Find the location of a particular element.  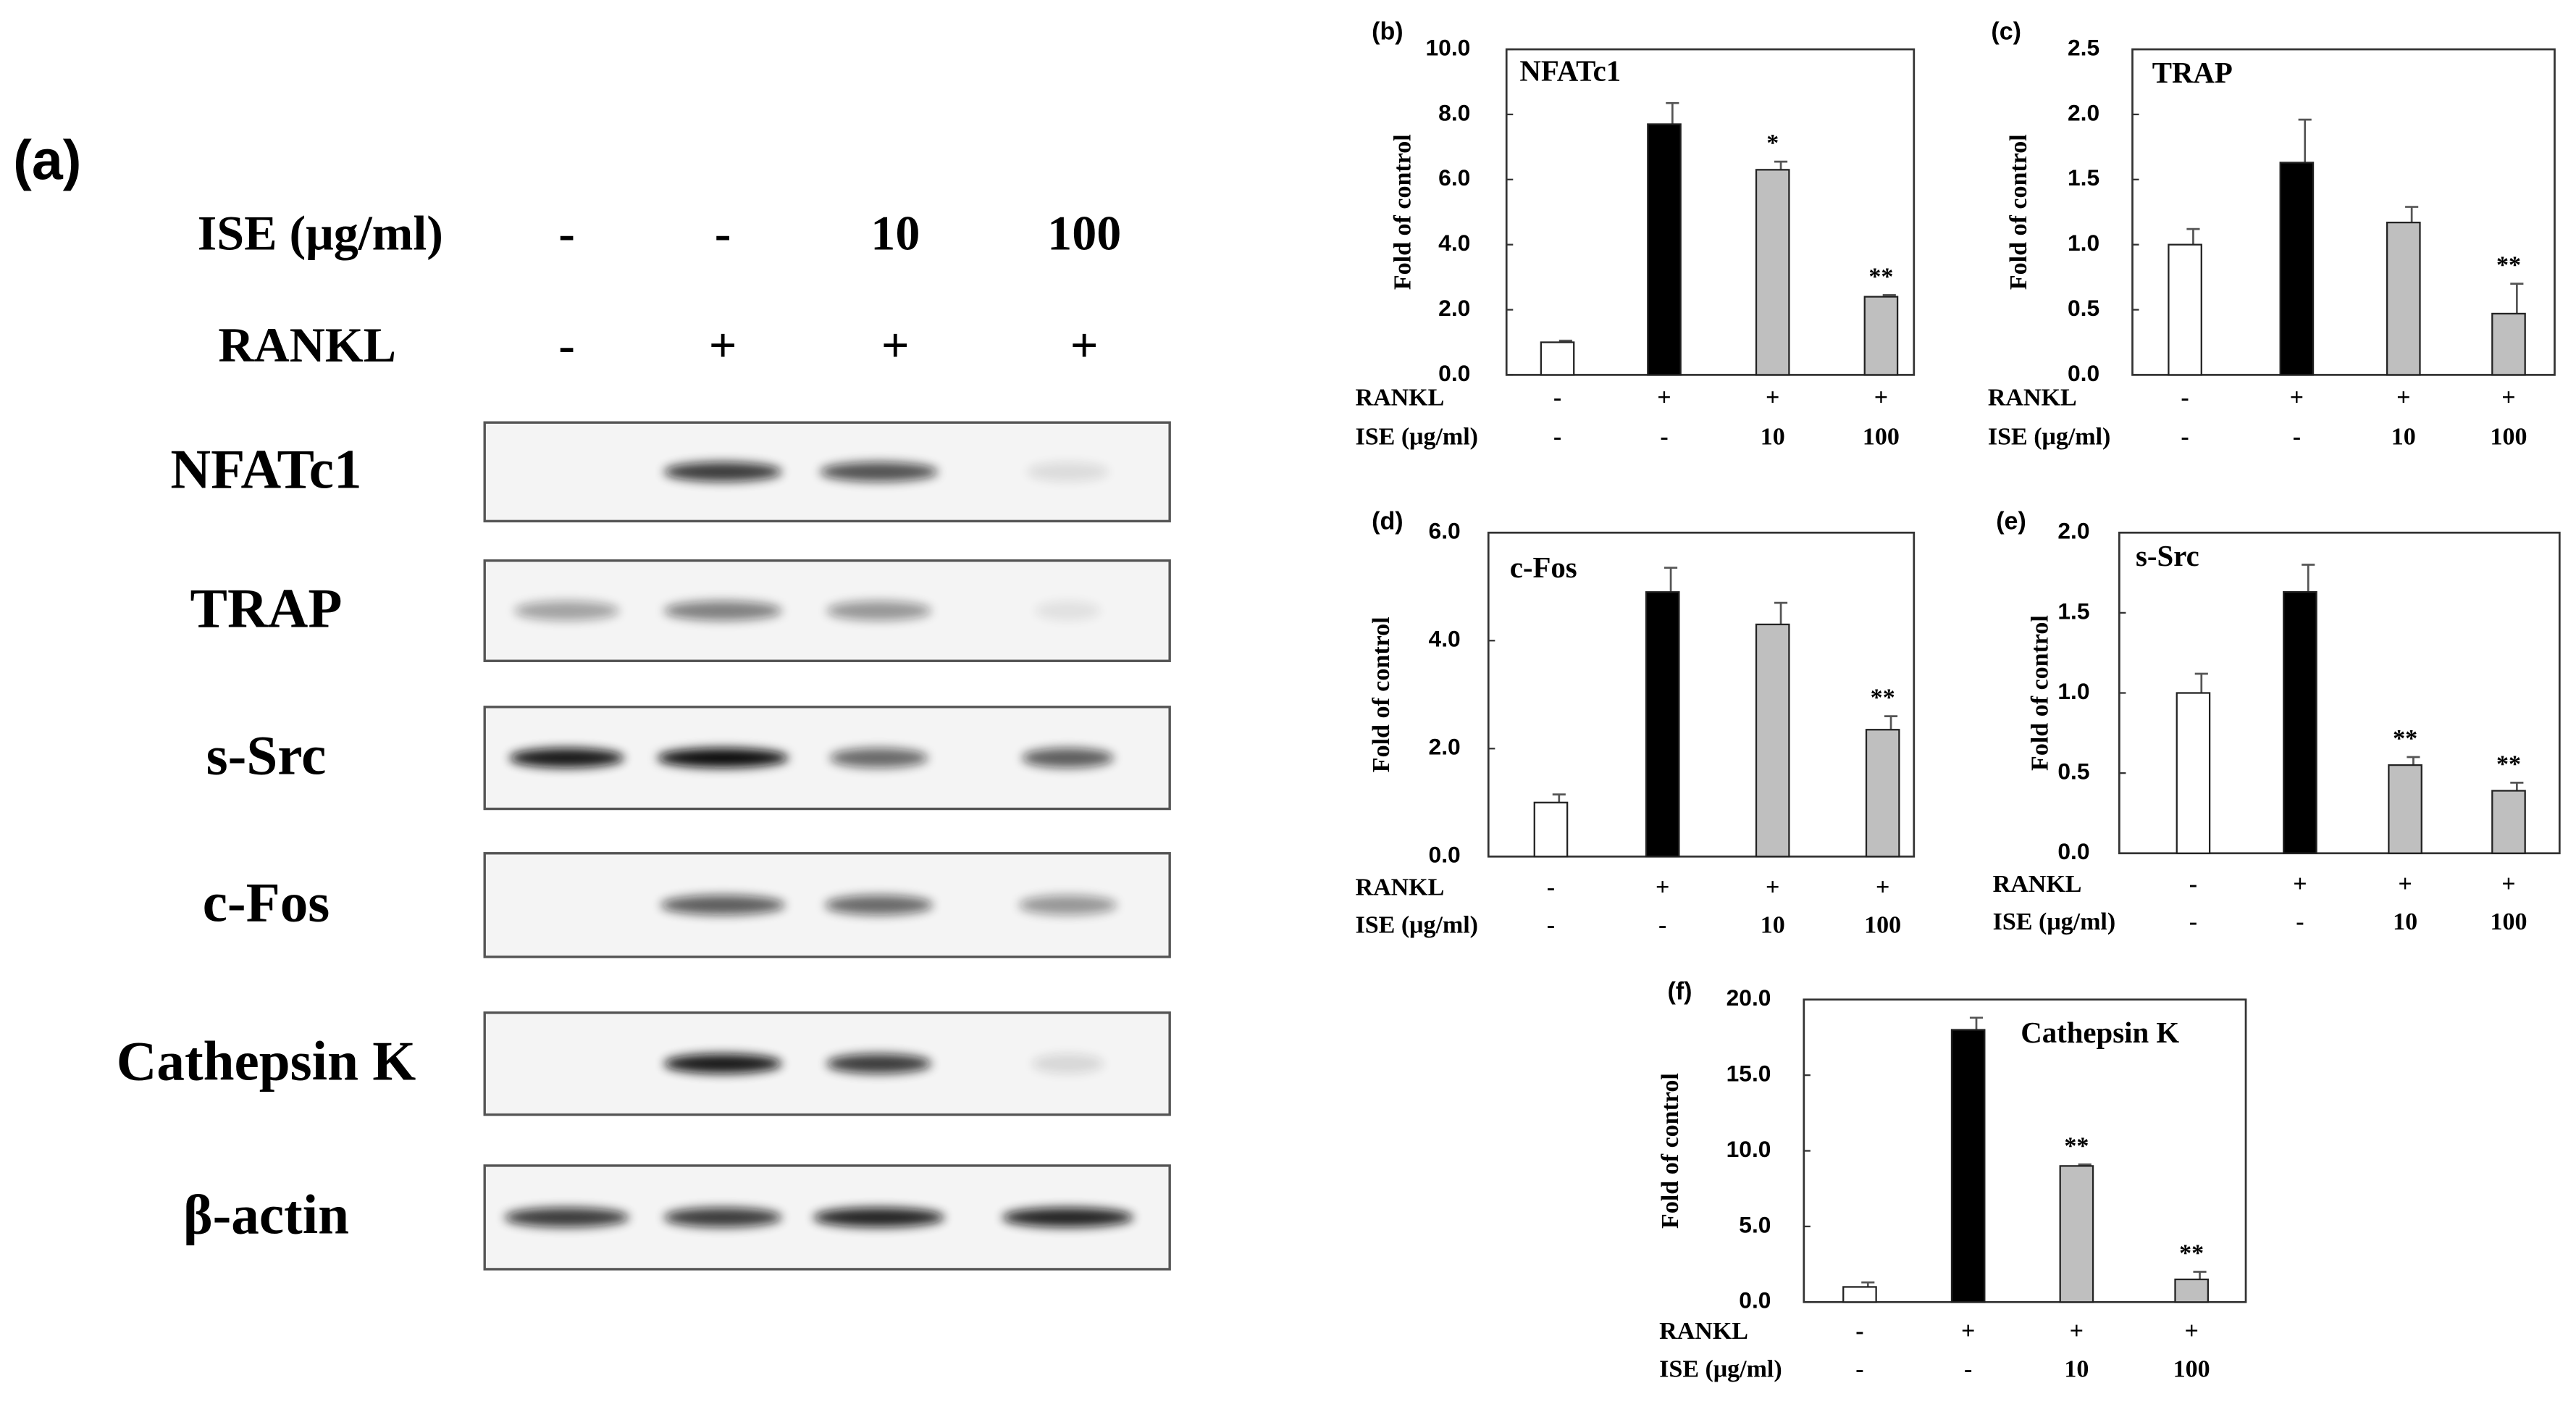

treatment-label: ISE (μg/ml) is located at coordinates (320, 233).